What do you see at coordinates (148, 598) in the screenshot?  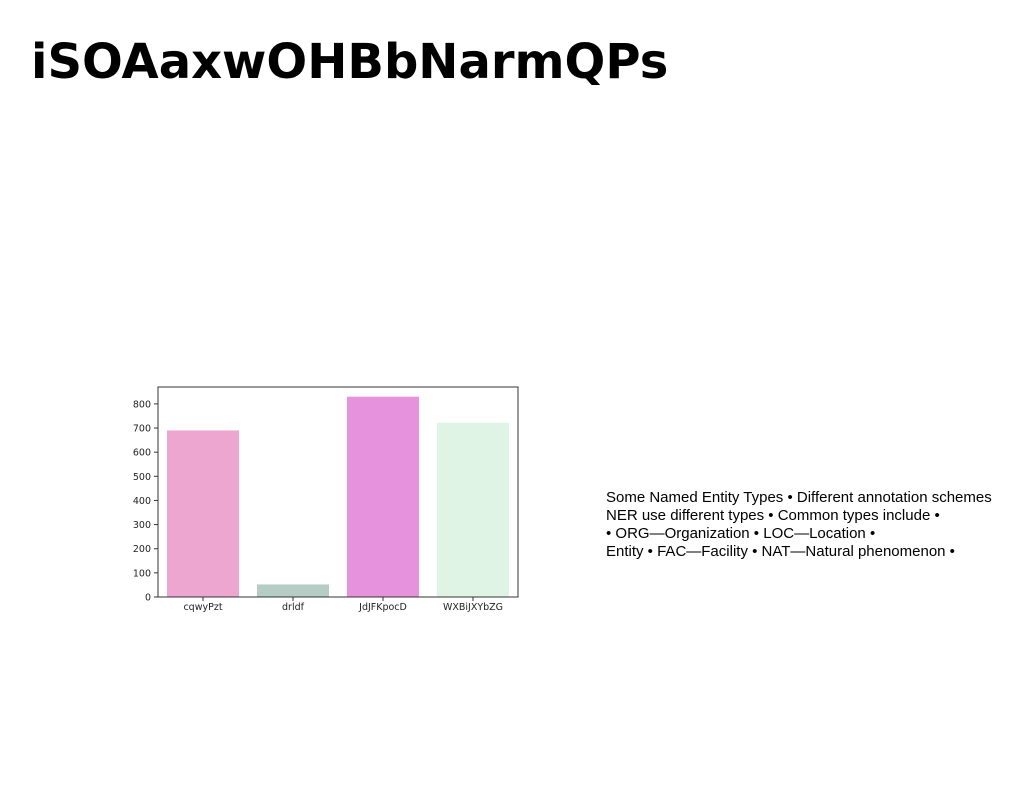 I see `y-tick-label: 0` at bounding box center [148, 598].